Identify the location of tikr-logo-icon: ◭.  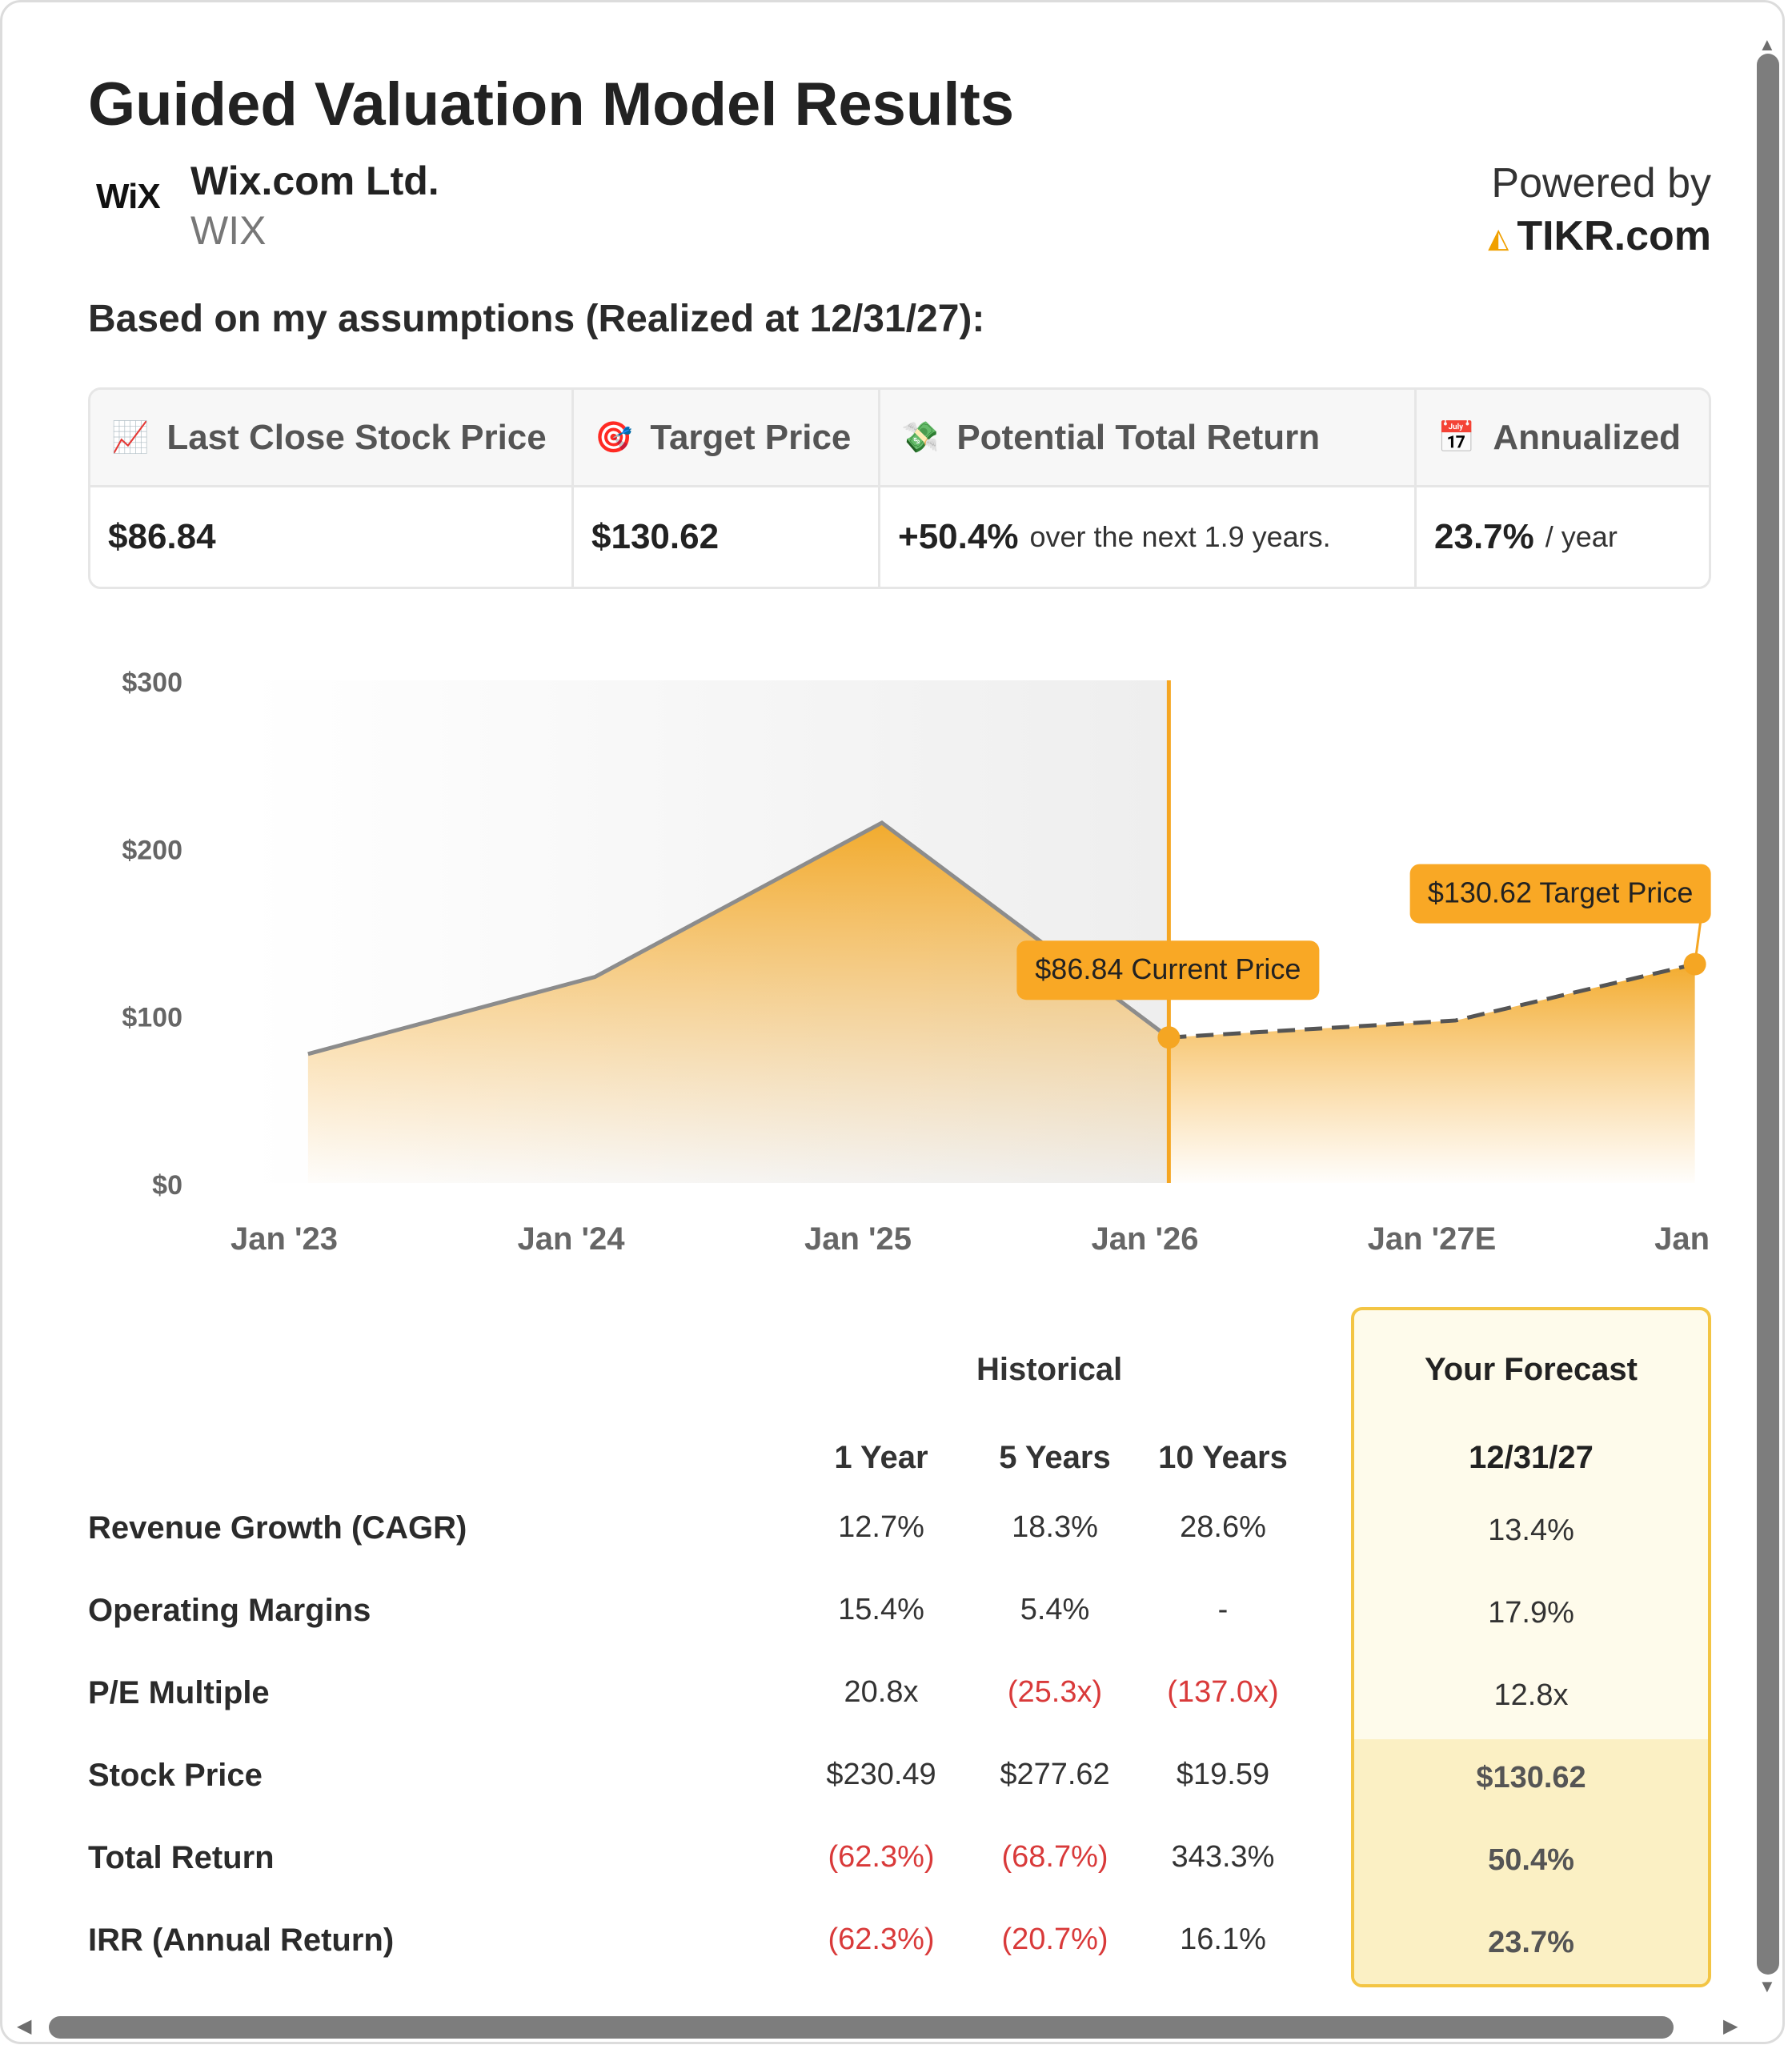
(1498, 239).